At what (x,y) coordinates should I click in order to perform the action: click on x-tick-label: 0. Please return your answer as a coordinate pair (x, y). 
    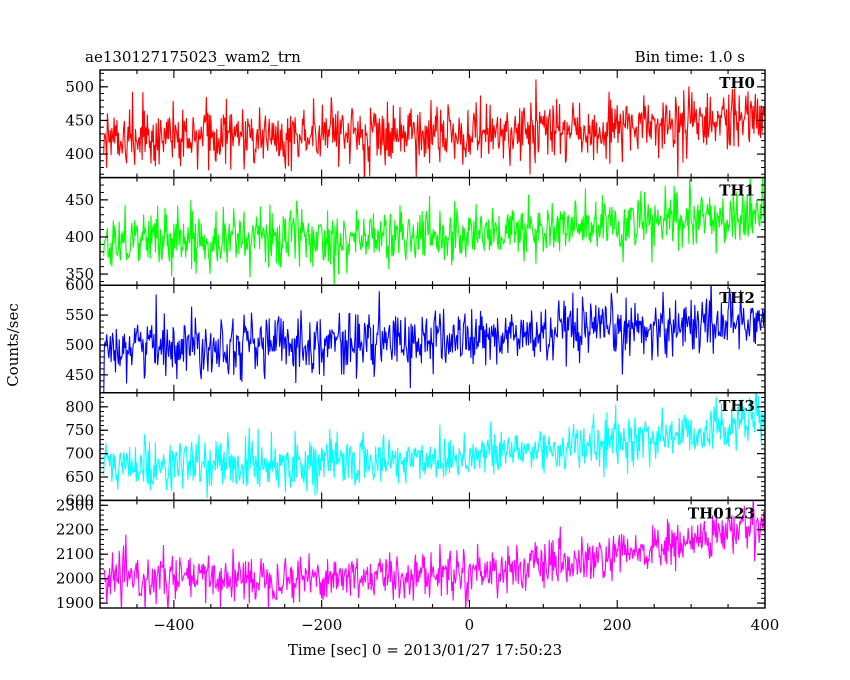
    Looking at the image, I should click on (470, 625).